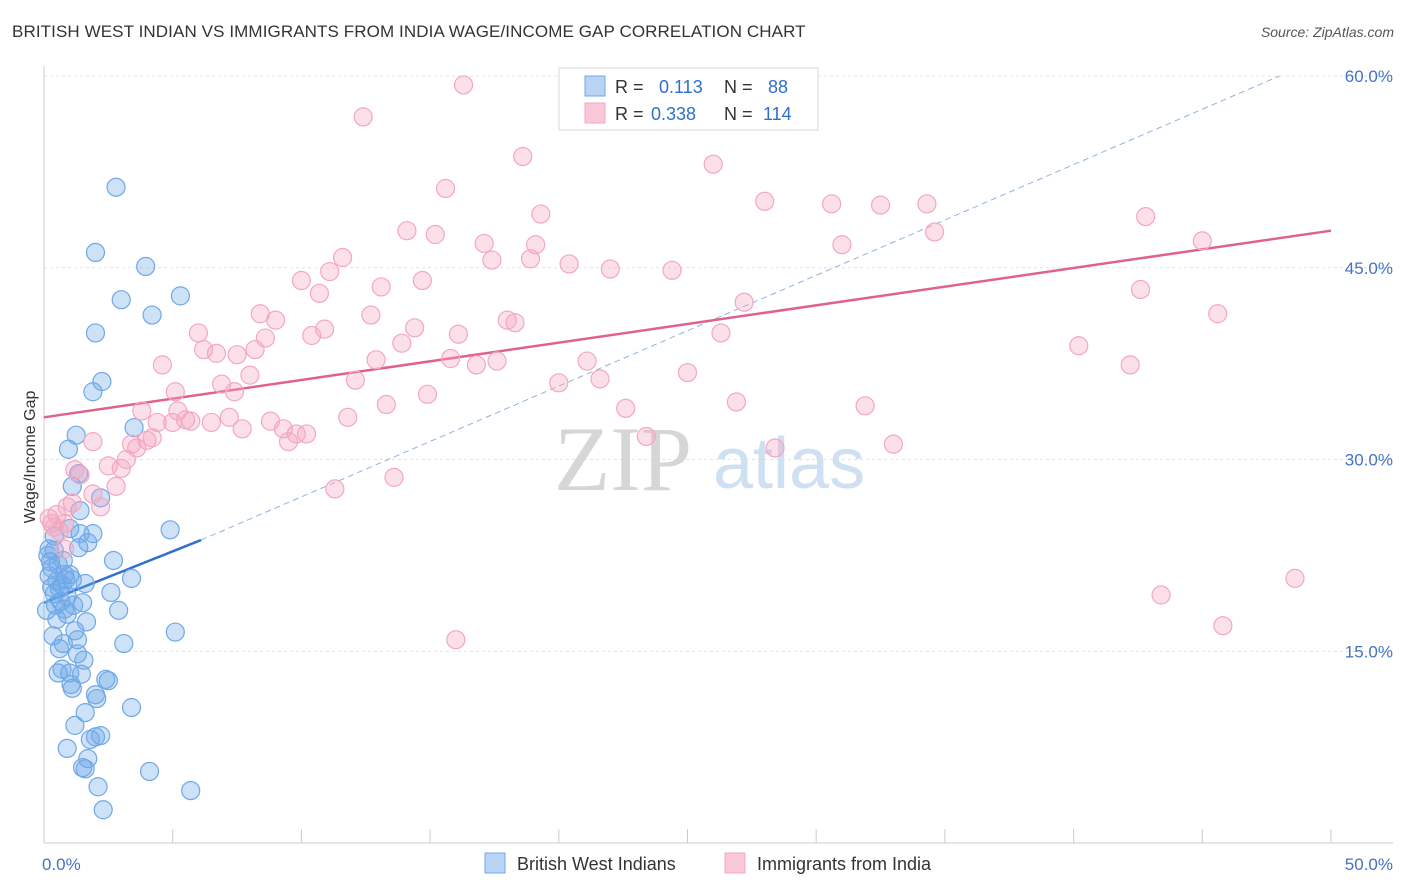 This screenshot has height=892, width=1406. I want to click on legend-n-value-1: 88, so click(778, 87).